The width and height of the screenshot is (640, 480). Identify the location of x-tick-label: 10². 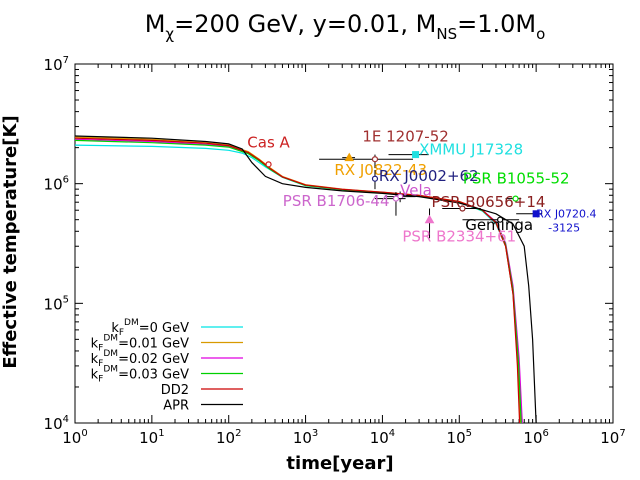
(228, 437).